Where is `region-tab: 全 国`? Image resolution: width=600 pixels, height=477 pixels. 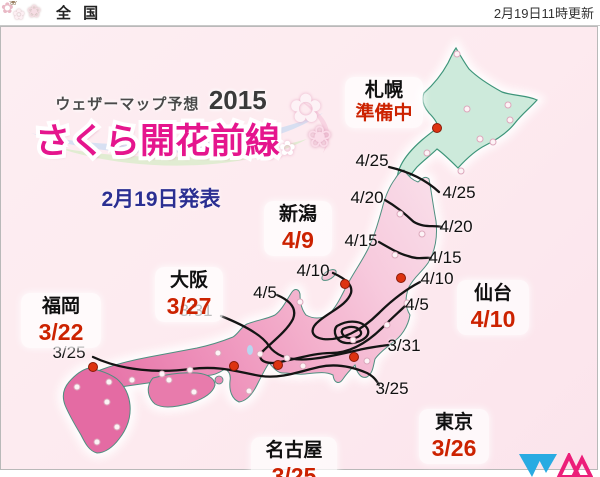
region-tab: 全 国 is located at coordinates (79, 13).